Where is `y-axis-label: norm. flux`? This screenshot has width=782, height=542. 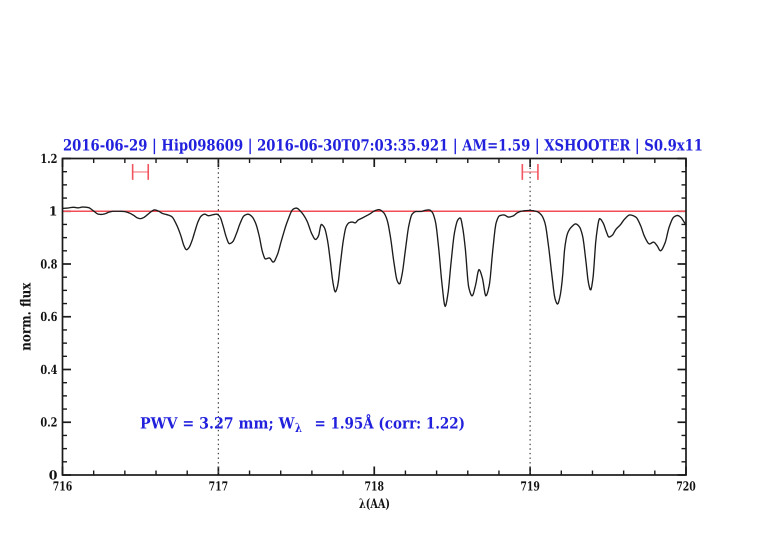 y-axis-label: norm. flux is located at coordinates (27, 316).